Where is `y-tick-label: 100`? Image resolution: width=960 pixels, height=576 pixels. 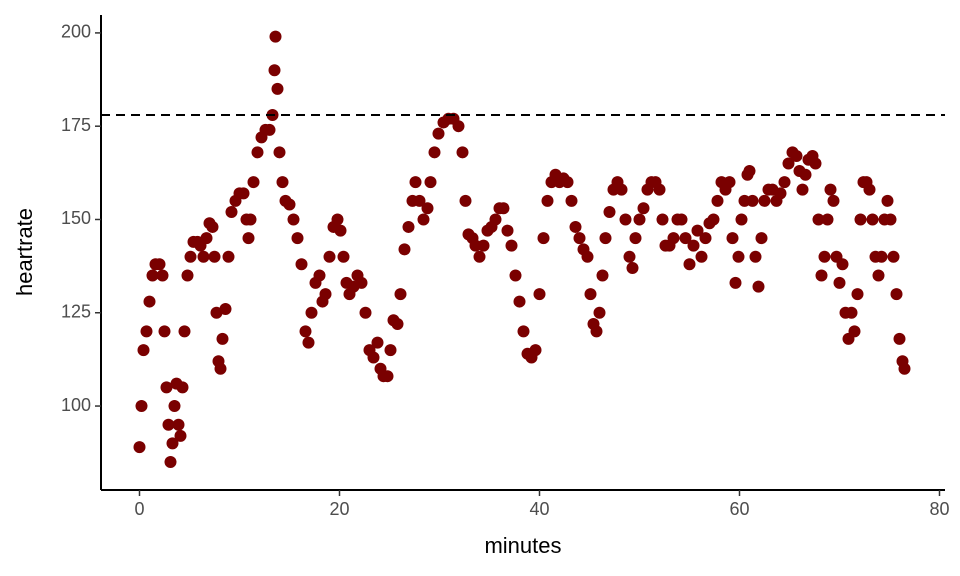 y-tick-label: 100 is located at coordinates (76, 405).